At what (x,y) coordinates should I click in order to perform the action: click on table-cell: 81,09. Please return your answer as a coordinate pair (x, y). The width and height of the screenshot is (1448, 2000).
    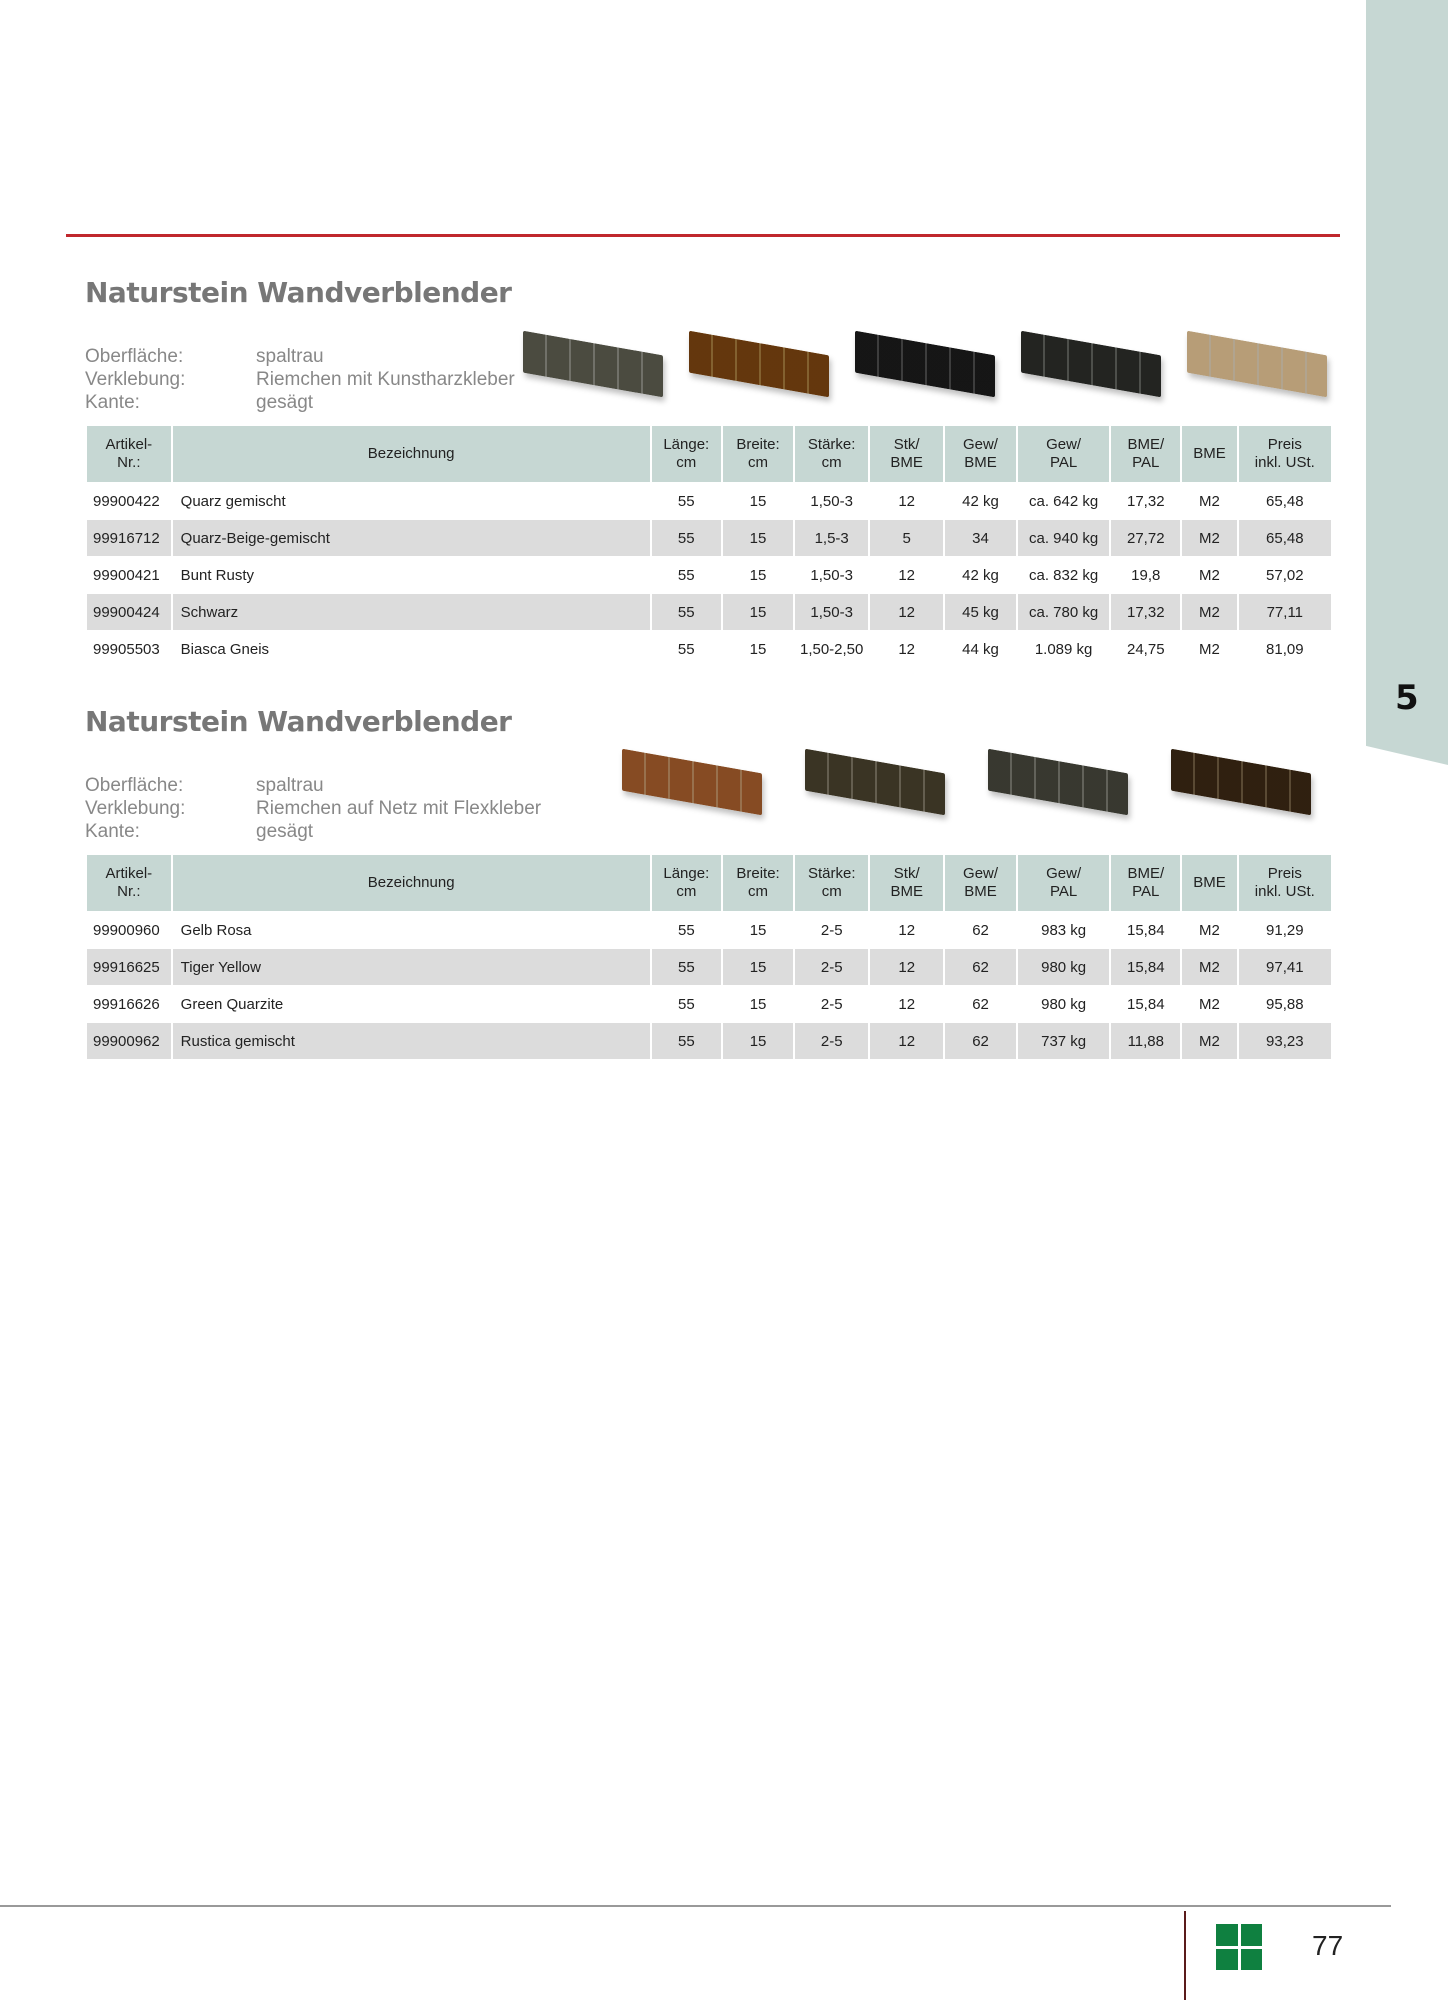
    Looking at the image, I should click on (1284, 648).